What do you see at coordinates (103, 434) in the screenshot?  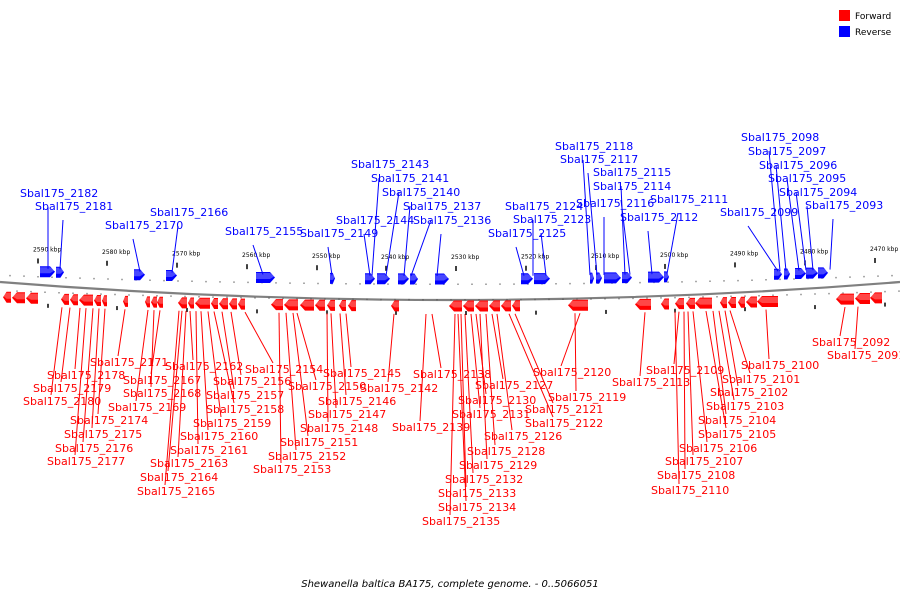 I see `forward-gene-label: Sbal175_2175` at bounding box center [103, 434].